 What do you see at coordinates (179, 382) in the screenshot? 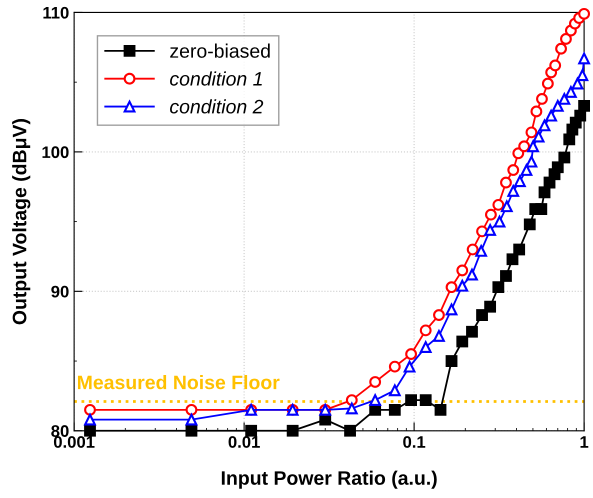
I see `ref-line-label: Measured Noise Floor` at bounding box center [179, 382].